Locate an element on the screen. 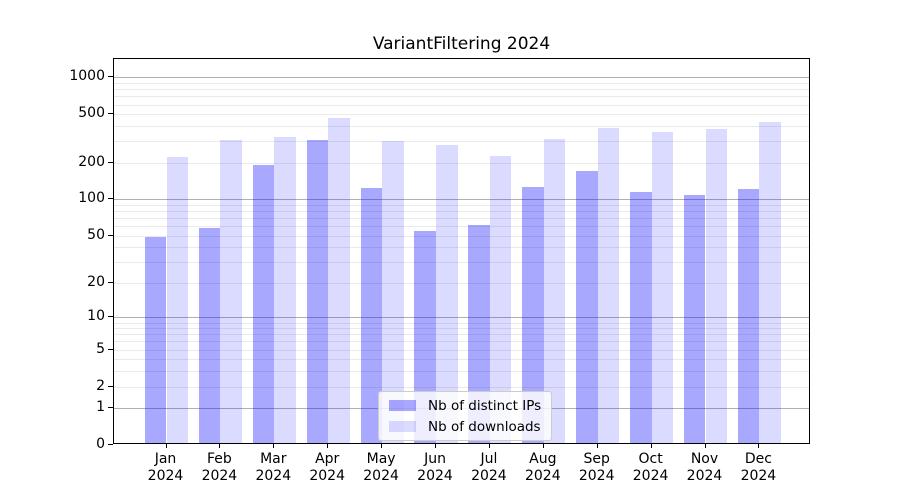  bar-downloads-jun is located at coordinates (447, 294).